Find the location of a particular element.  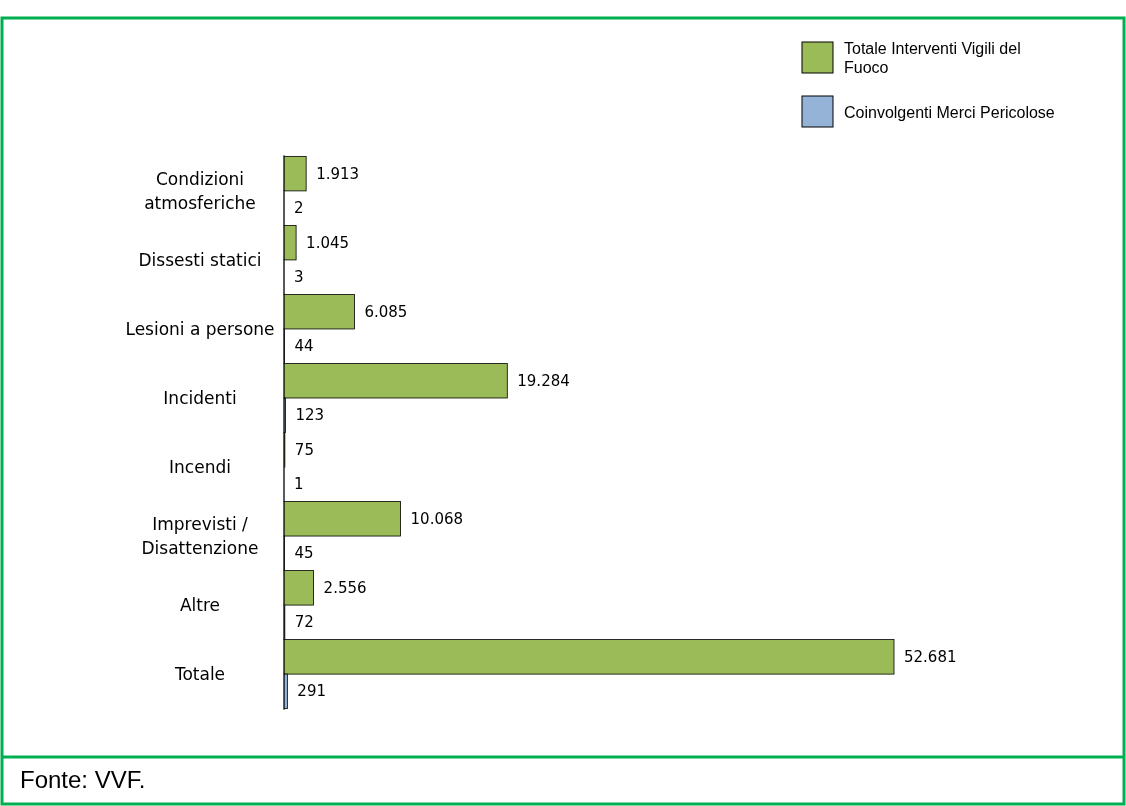

data-label: 6.085 is located at coordinates (386, 311).